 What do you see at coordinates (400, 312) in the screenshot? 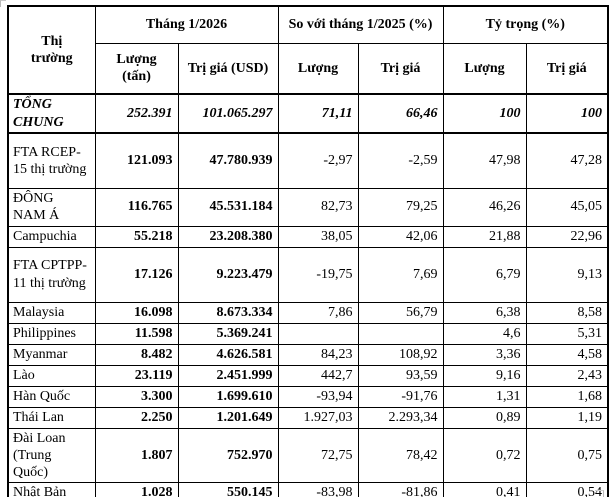
I see `value-cell: 56,79` at bounding box center [400, 312].